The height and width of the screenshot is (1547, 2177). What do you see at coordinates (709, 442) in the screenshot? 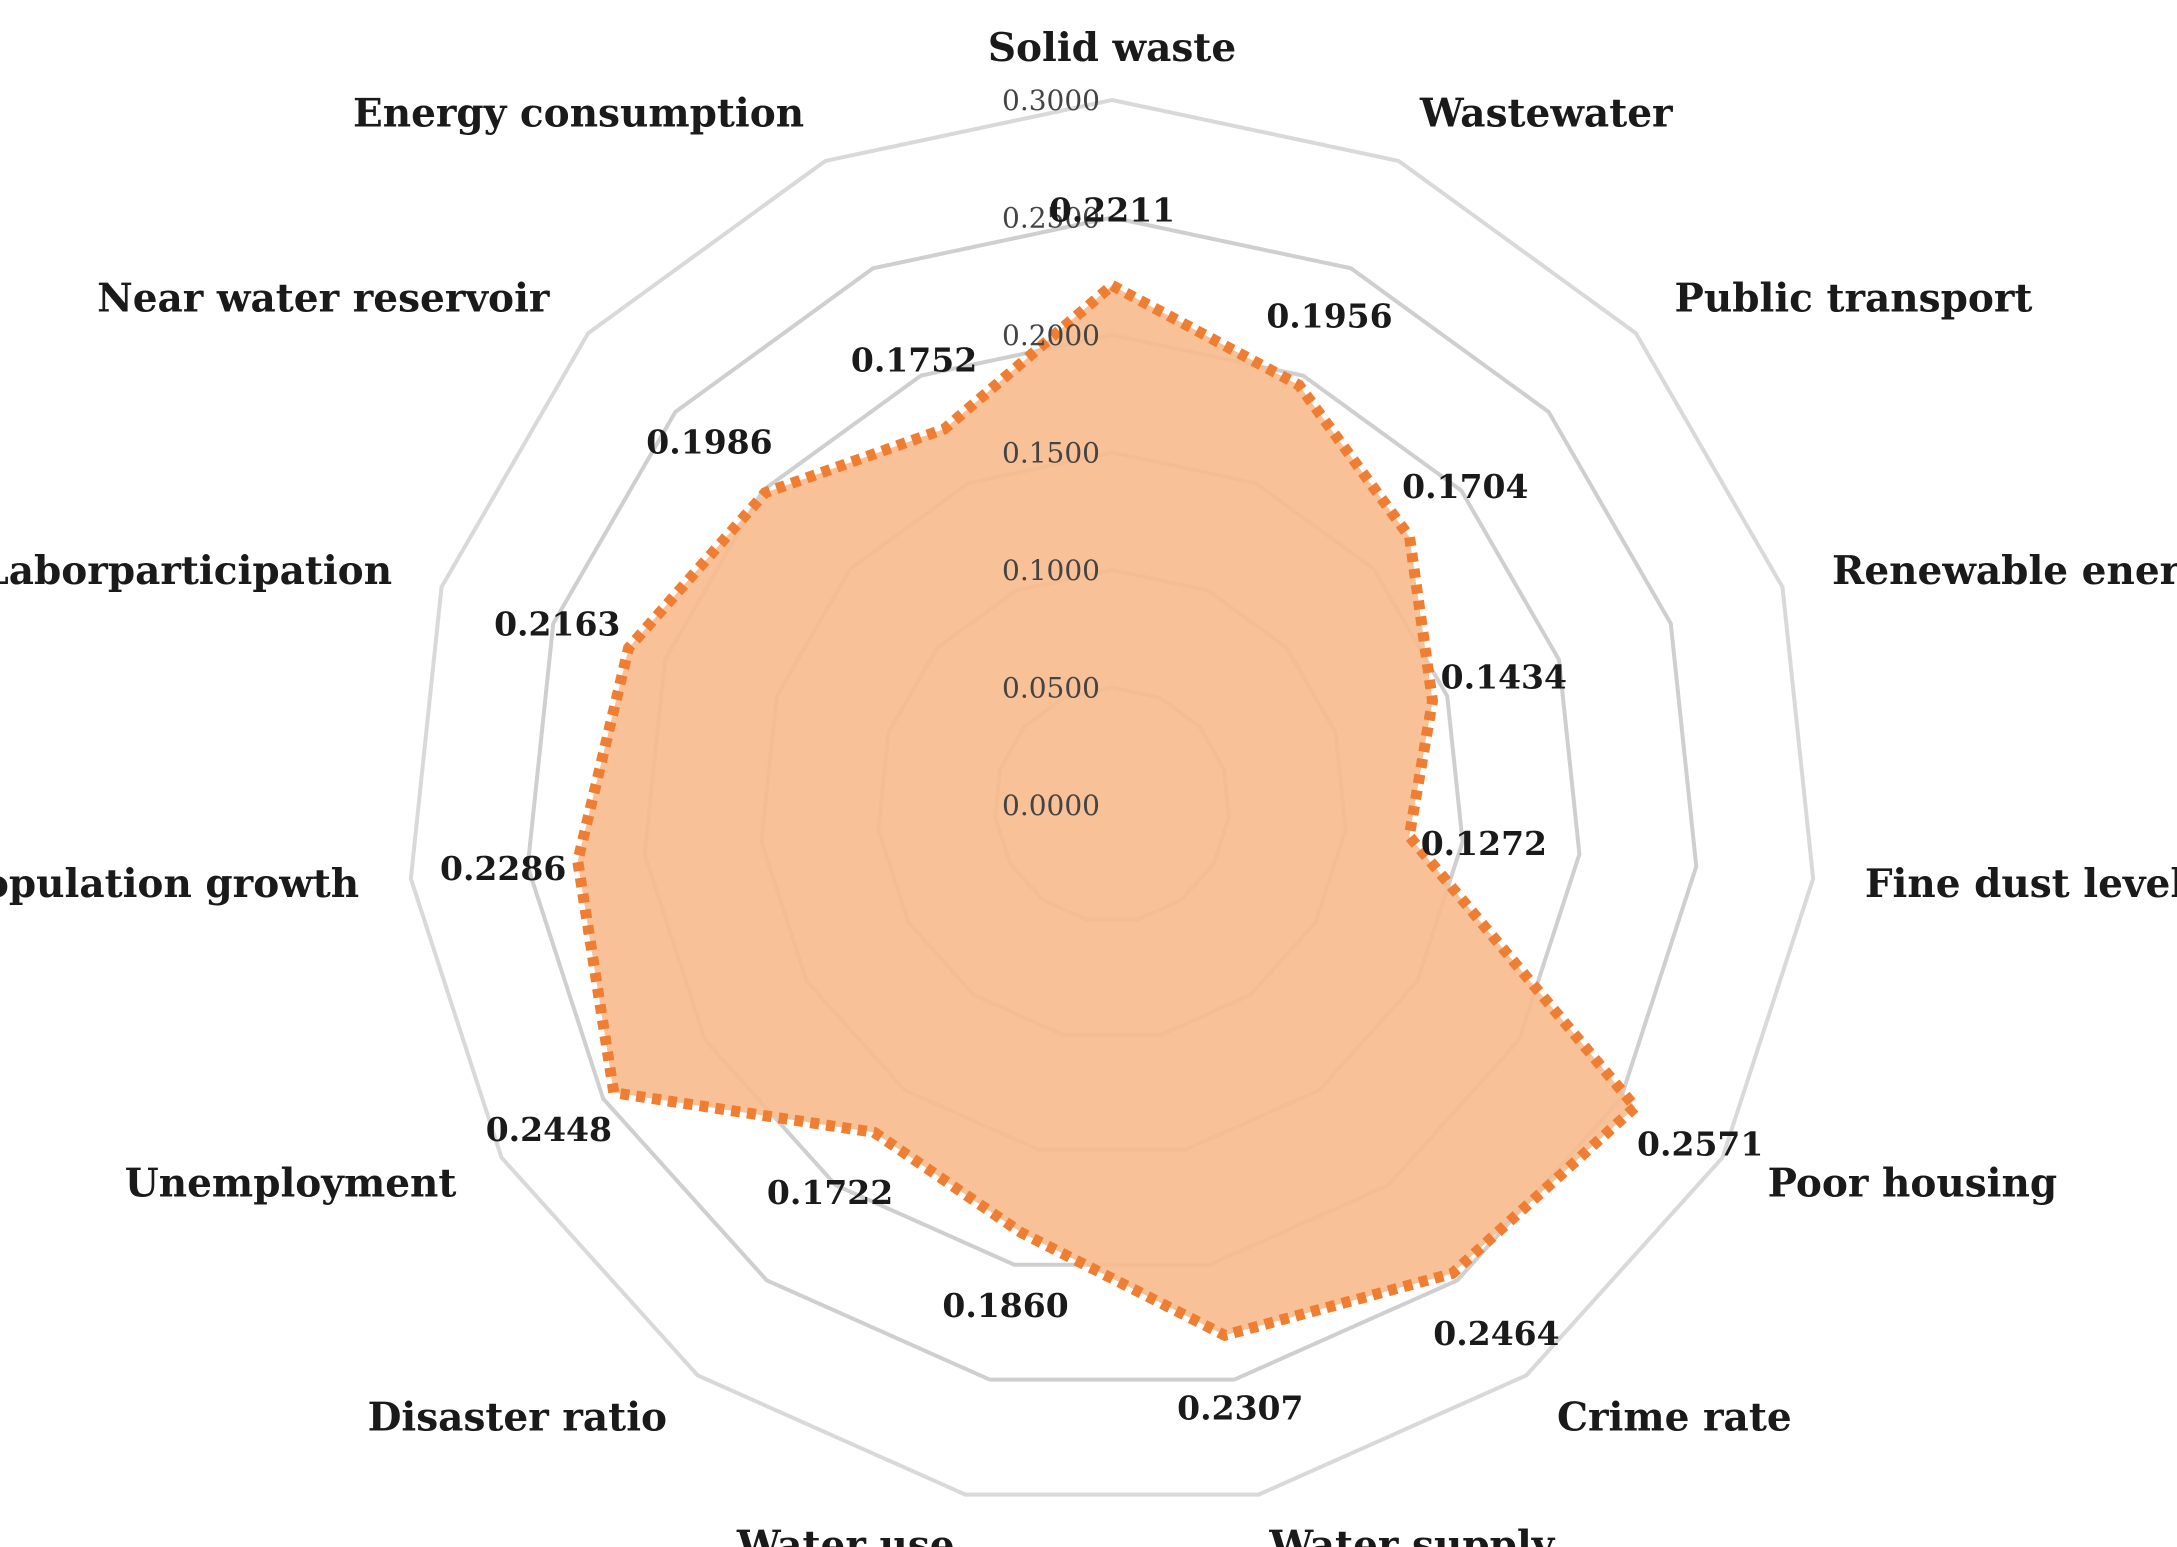
I see `value-label-13: 0.1986` at bounding box center [709, 442].